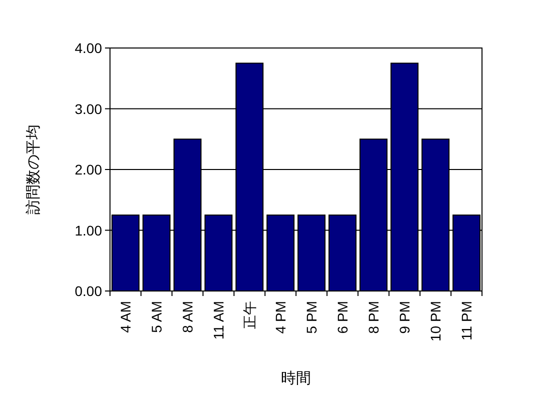 The height and width of the screenshot is (398, 548). I want to click on x-tick-label: 8 AM, so click(188, 317).